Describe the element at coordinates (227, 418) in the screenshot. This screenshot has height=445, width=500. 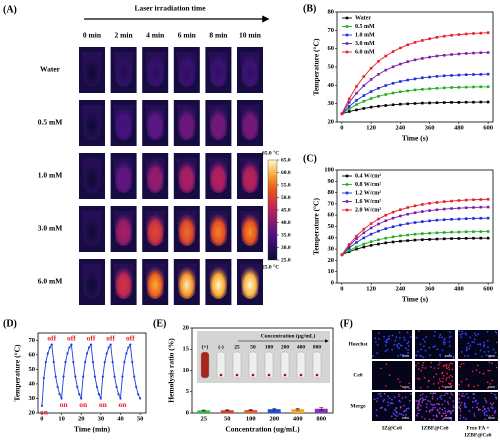
I see `x-tick-label: 50` at that location.